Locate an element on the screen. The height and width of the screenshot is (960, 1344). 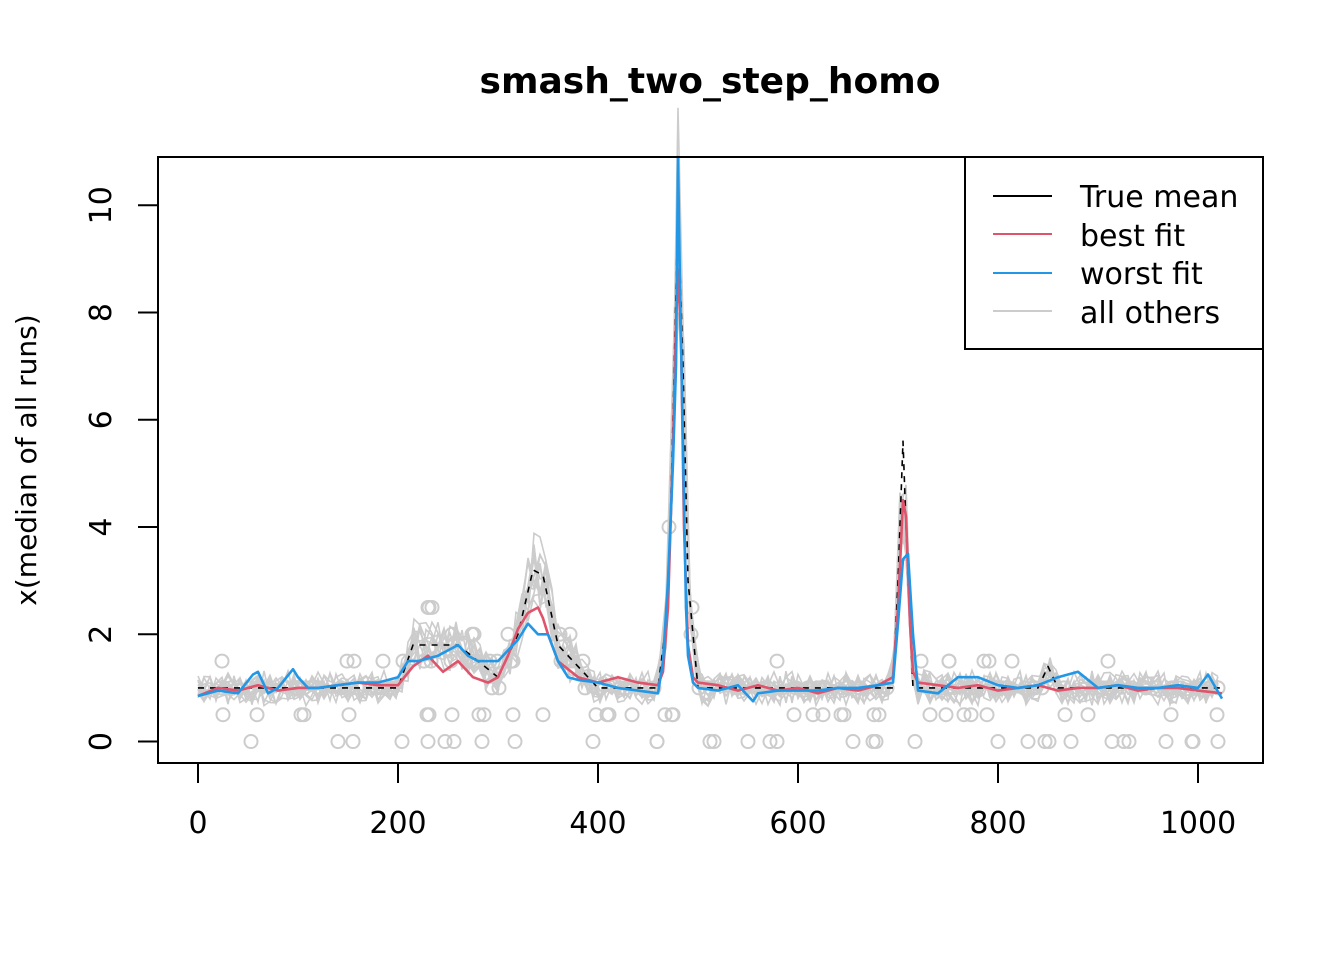
legend-worst-fit-label: worst fit is located at coordinates (1141, 274).